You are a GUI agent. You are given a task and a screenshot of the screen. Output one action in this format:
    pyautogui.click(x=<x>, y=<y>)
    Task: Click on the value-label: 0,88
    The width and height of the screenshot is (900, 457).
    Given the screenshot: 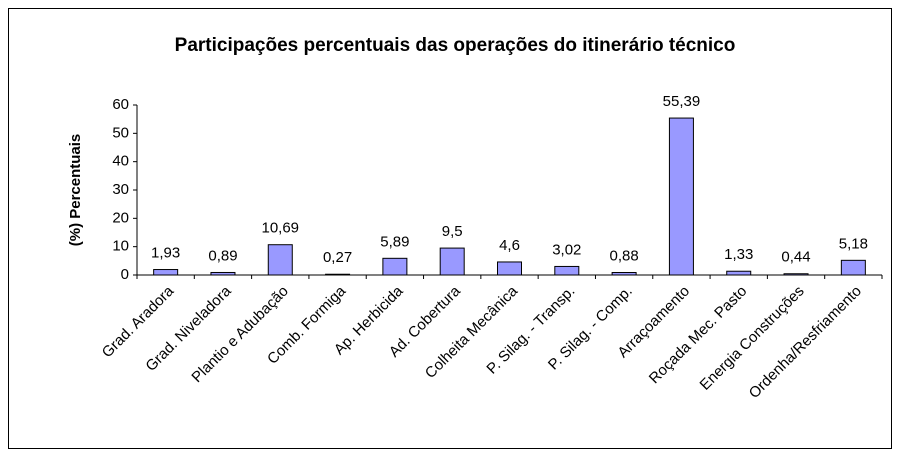 What is the action you would take?
    pyautogui.click(x=624, y=255)
    